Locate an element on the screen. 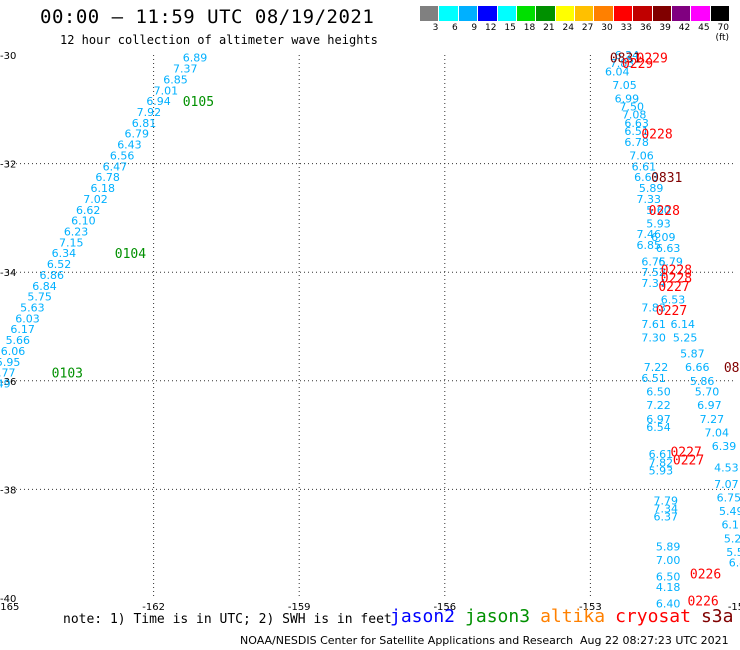 The width and height of the screenshot is (740, 650). swh-value-right-track: 6.40 is located at coordinates (668, 603).